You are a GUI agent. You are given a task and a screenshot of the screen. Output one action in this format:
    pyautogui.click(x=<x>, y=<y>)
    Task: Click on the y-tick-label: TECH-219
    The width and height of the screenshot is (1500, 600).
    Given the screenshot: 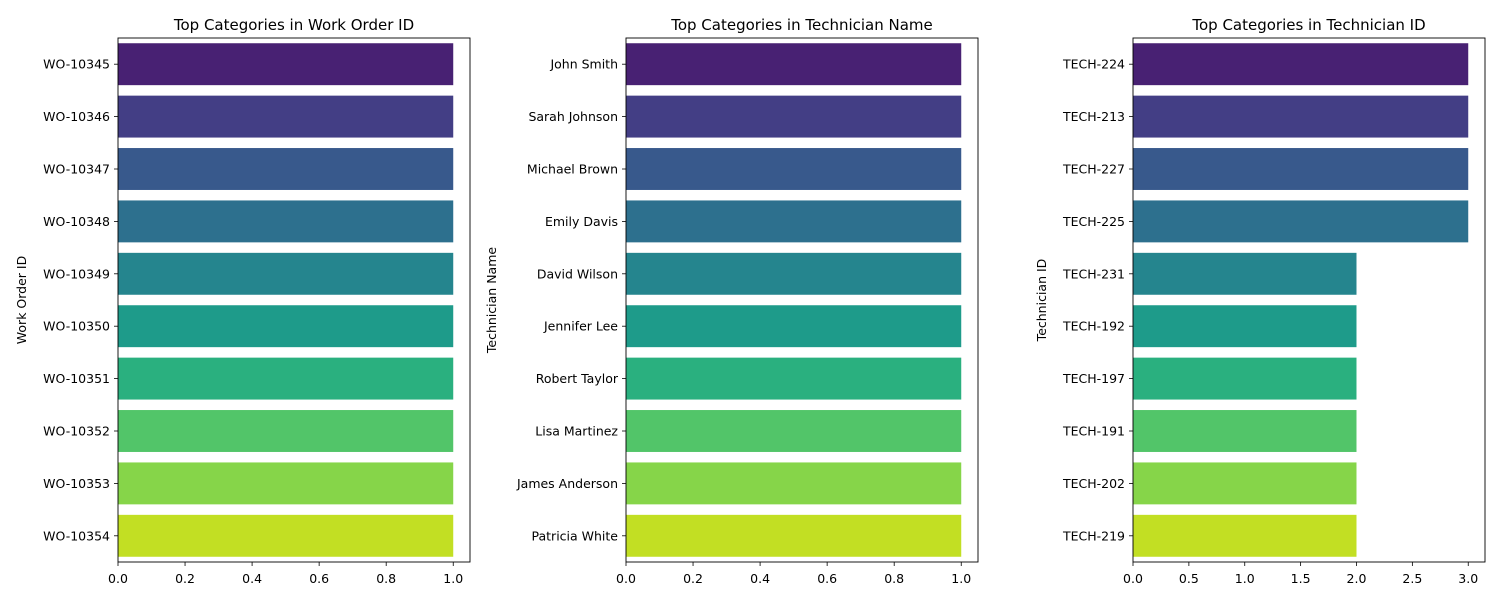 What is the action you would take?
    pyautogui.click(x=1093, y=535)
    